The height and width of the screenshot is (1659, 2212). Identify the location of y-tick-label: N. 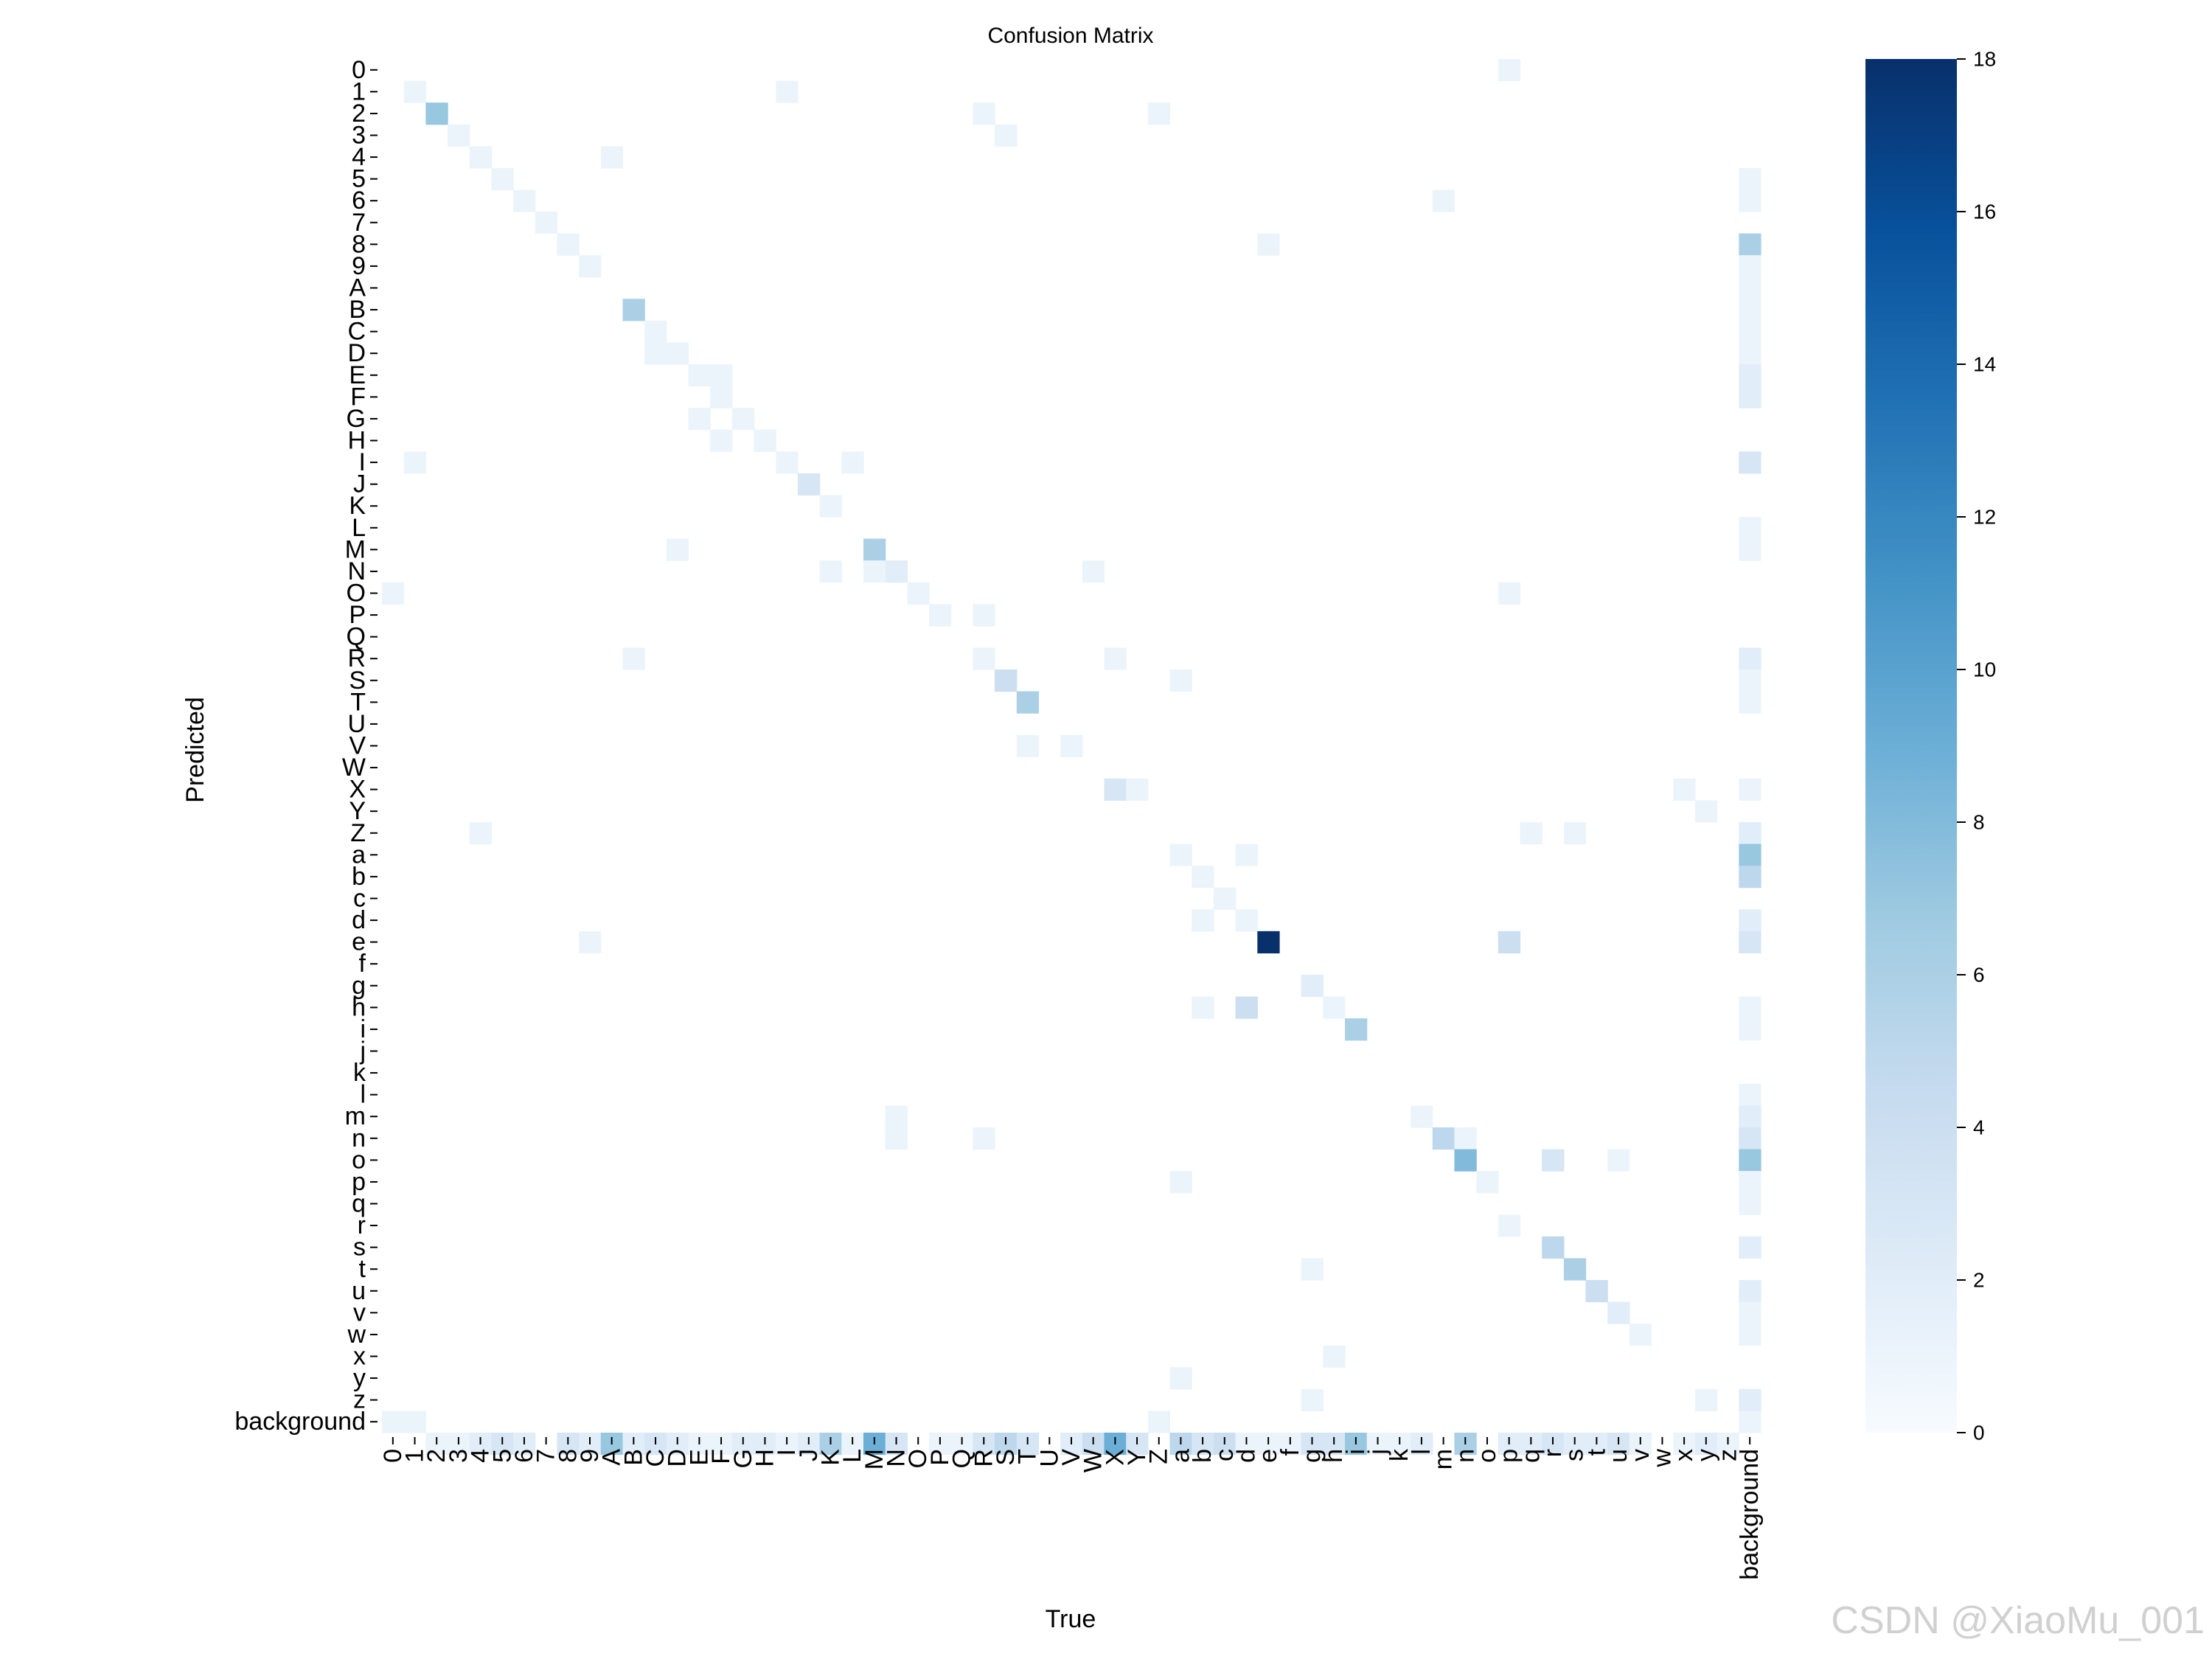
(356, 571).